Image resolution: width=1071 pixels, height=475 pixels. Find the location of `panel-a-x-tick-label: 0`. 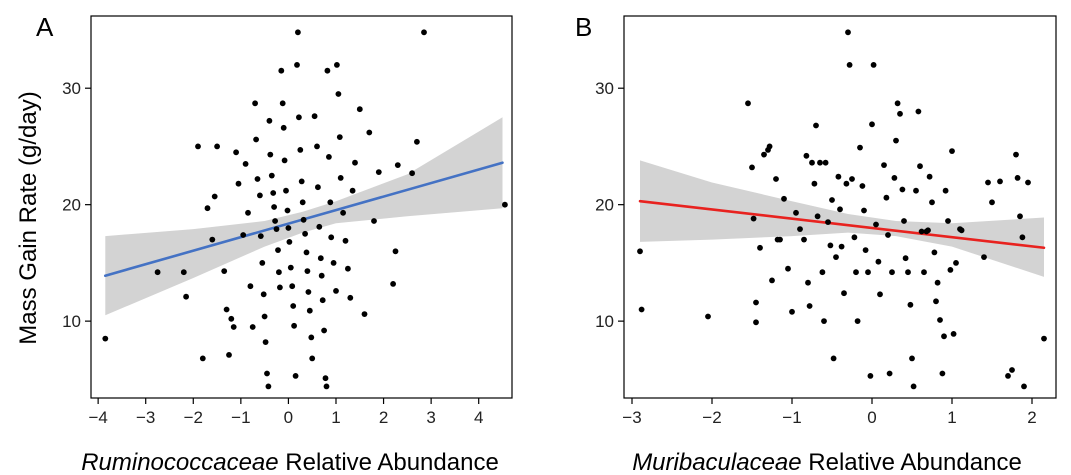

panel-a-x-tick-label: 0 is located at coordinates (288, 417).